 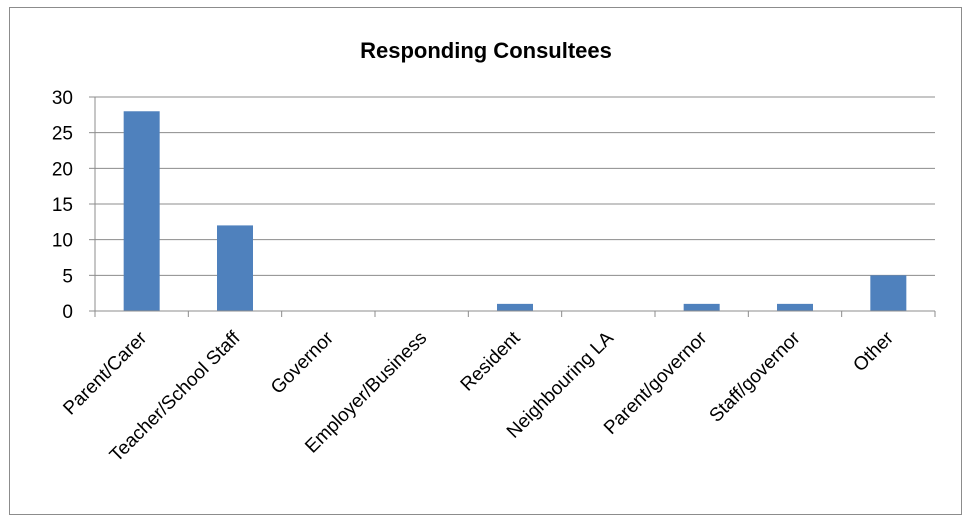 What do you see at coordinates (67, 312) in the screenshot?
I see `y-tick-label: 0` at bounding box center [67, 312].